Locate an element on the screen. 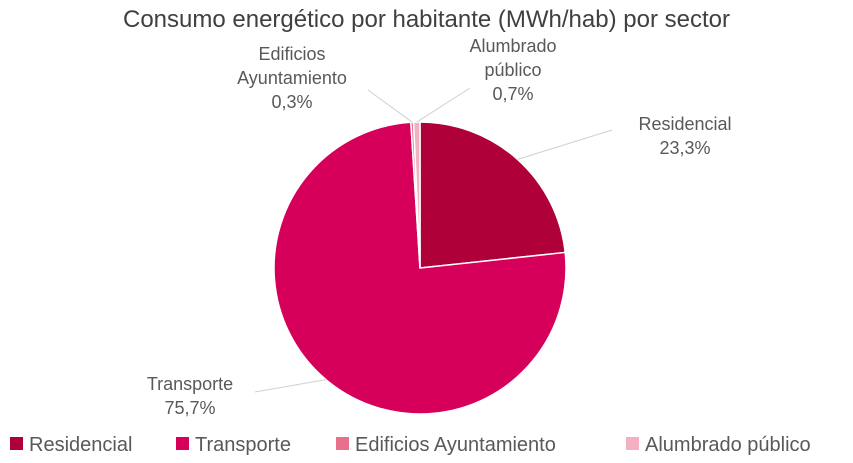 This screenshot has height=463, width=853. legend-label: Transporte is located at coordinates (243, 445).